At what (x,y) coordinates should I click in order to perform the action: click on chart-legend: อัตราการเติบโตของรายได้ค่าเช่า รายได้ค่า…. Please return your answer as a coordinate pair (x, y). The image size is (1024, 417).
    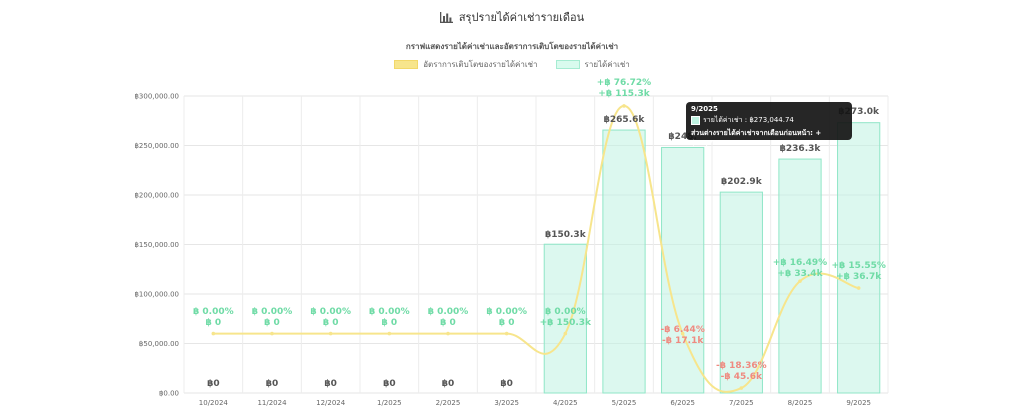
    Looking at the image, I should click on (512, 64).